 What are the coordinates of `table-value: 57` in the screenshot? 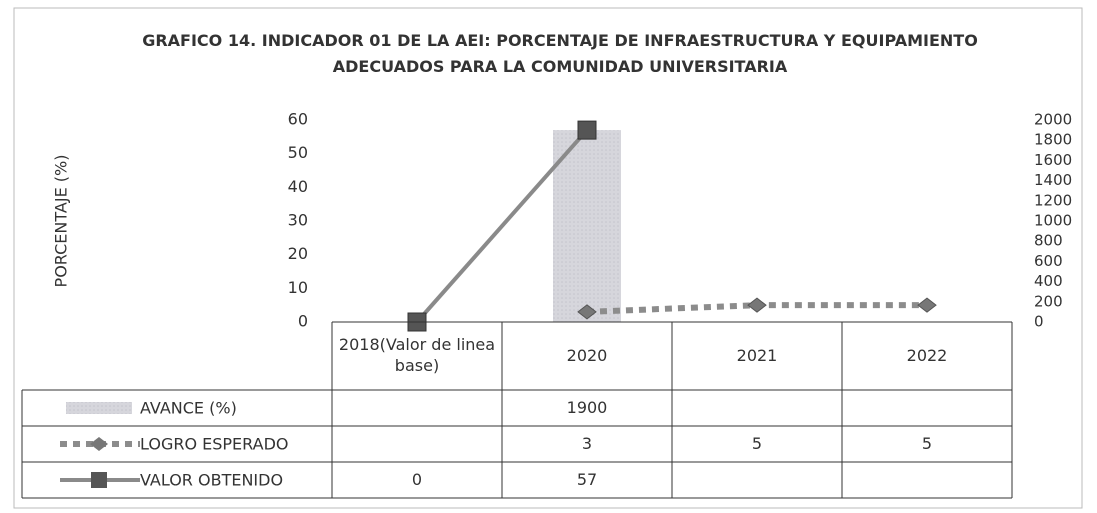 It's located at (587, 479).